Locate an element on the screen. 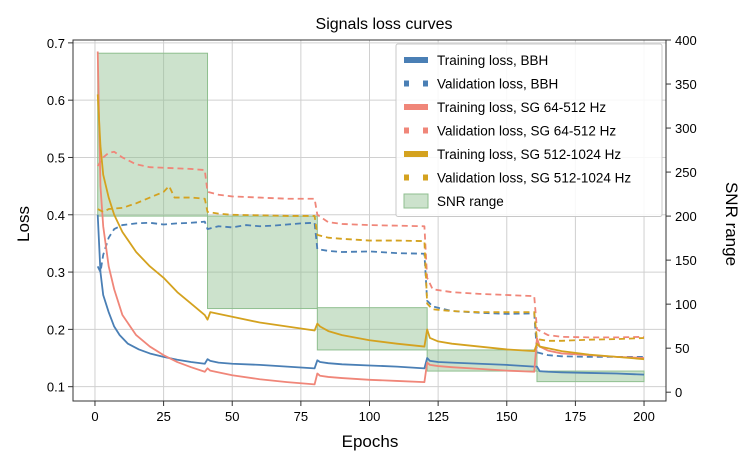  legend-swatch-5-b is located at coordinates (425, 177).